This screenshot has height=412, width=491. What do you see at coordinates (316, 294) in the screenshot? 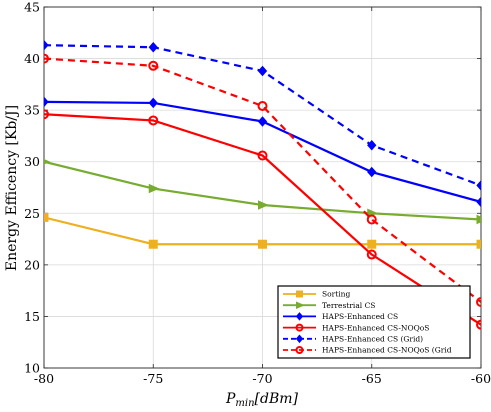
I see `legend-entry: Sorting` at bounding box center [316, 294].